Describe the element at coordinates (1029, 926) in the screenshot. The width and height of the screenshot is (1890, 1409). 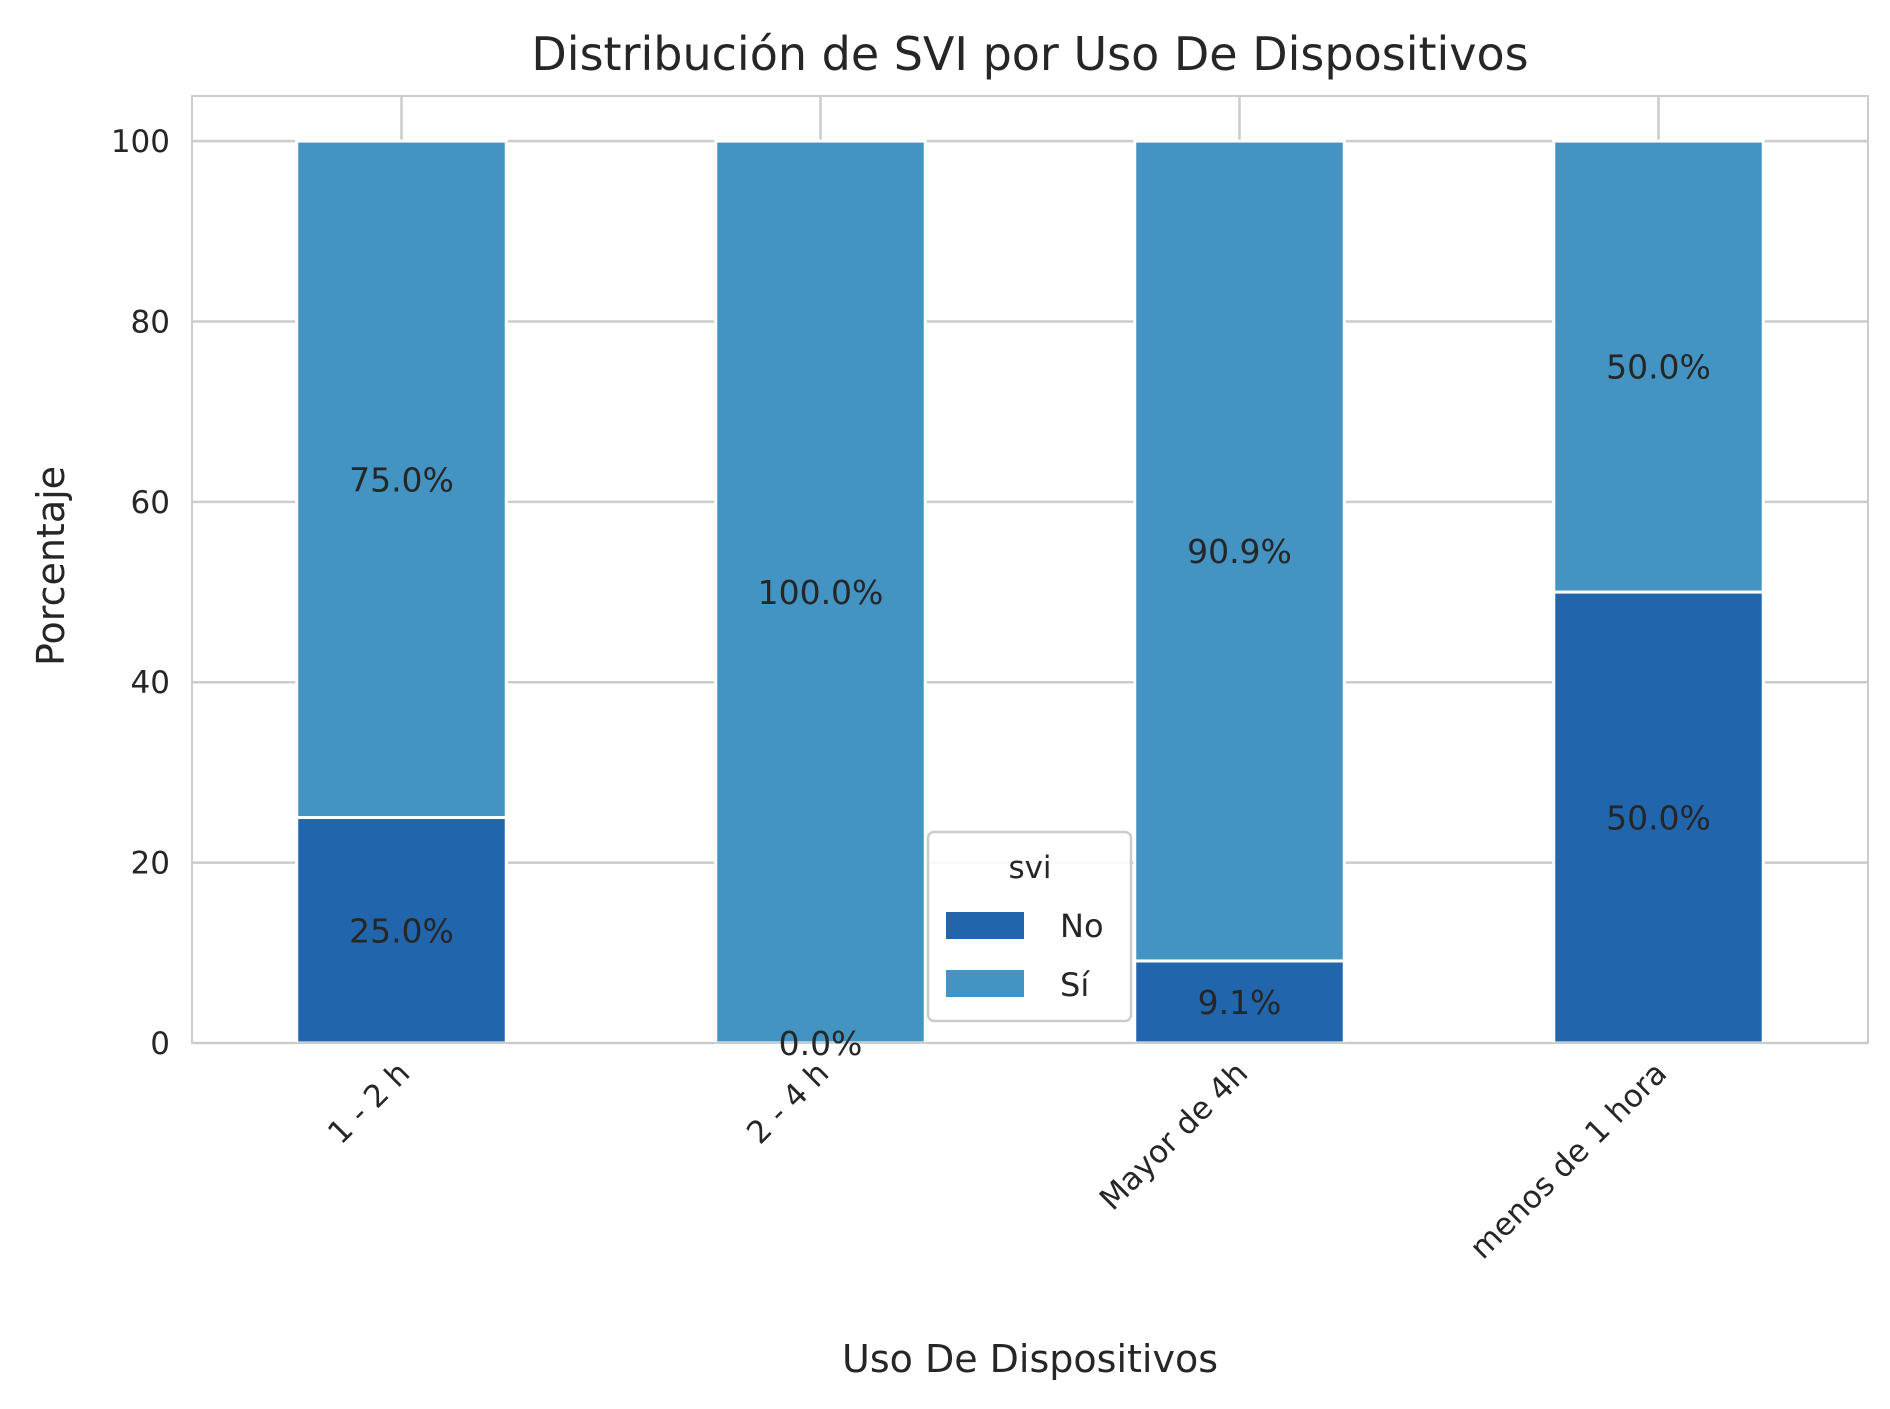
I see `legend: svi No Sí` at that location.